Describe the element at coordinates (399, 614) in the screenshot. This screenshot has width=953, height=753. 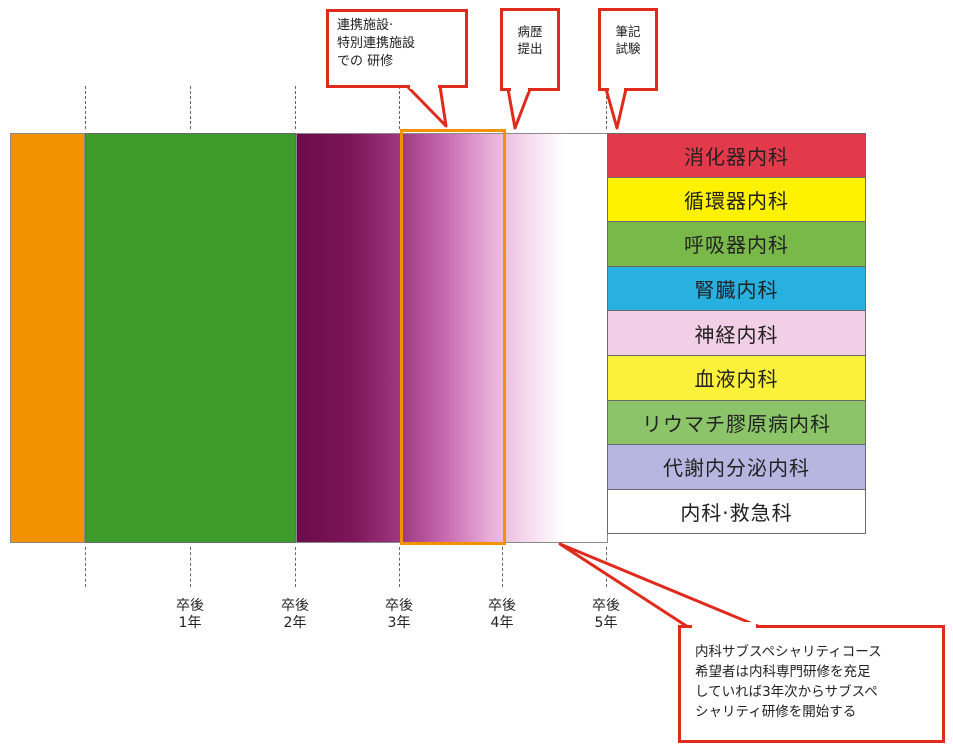
I see `year-label-3: 卒後 3年` at that location.